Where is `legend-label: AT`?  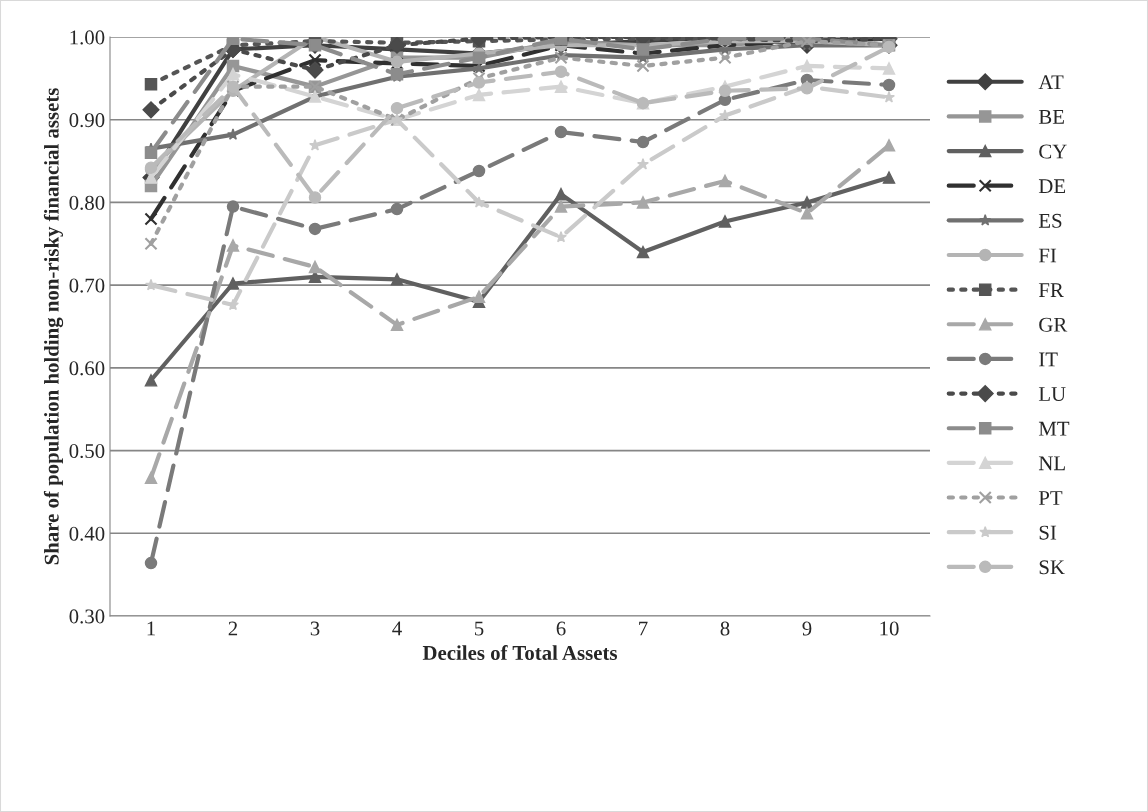 legend-label: AT is located at coordinates (1051, 82).